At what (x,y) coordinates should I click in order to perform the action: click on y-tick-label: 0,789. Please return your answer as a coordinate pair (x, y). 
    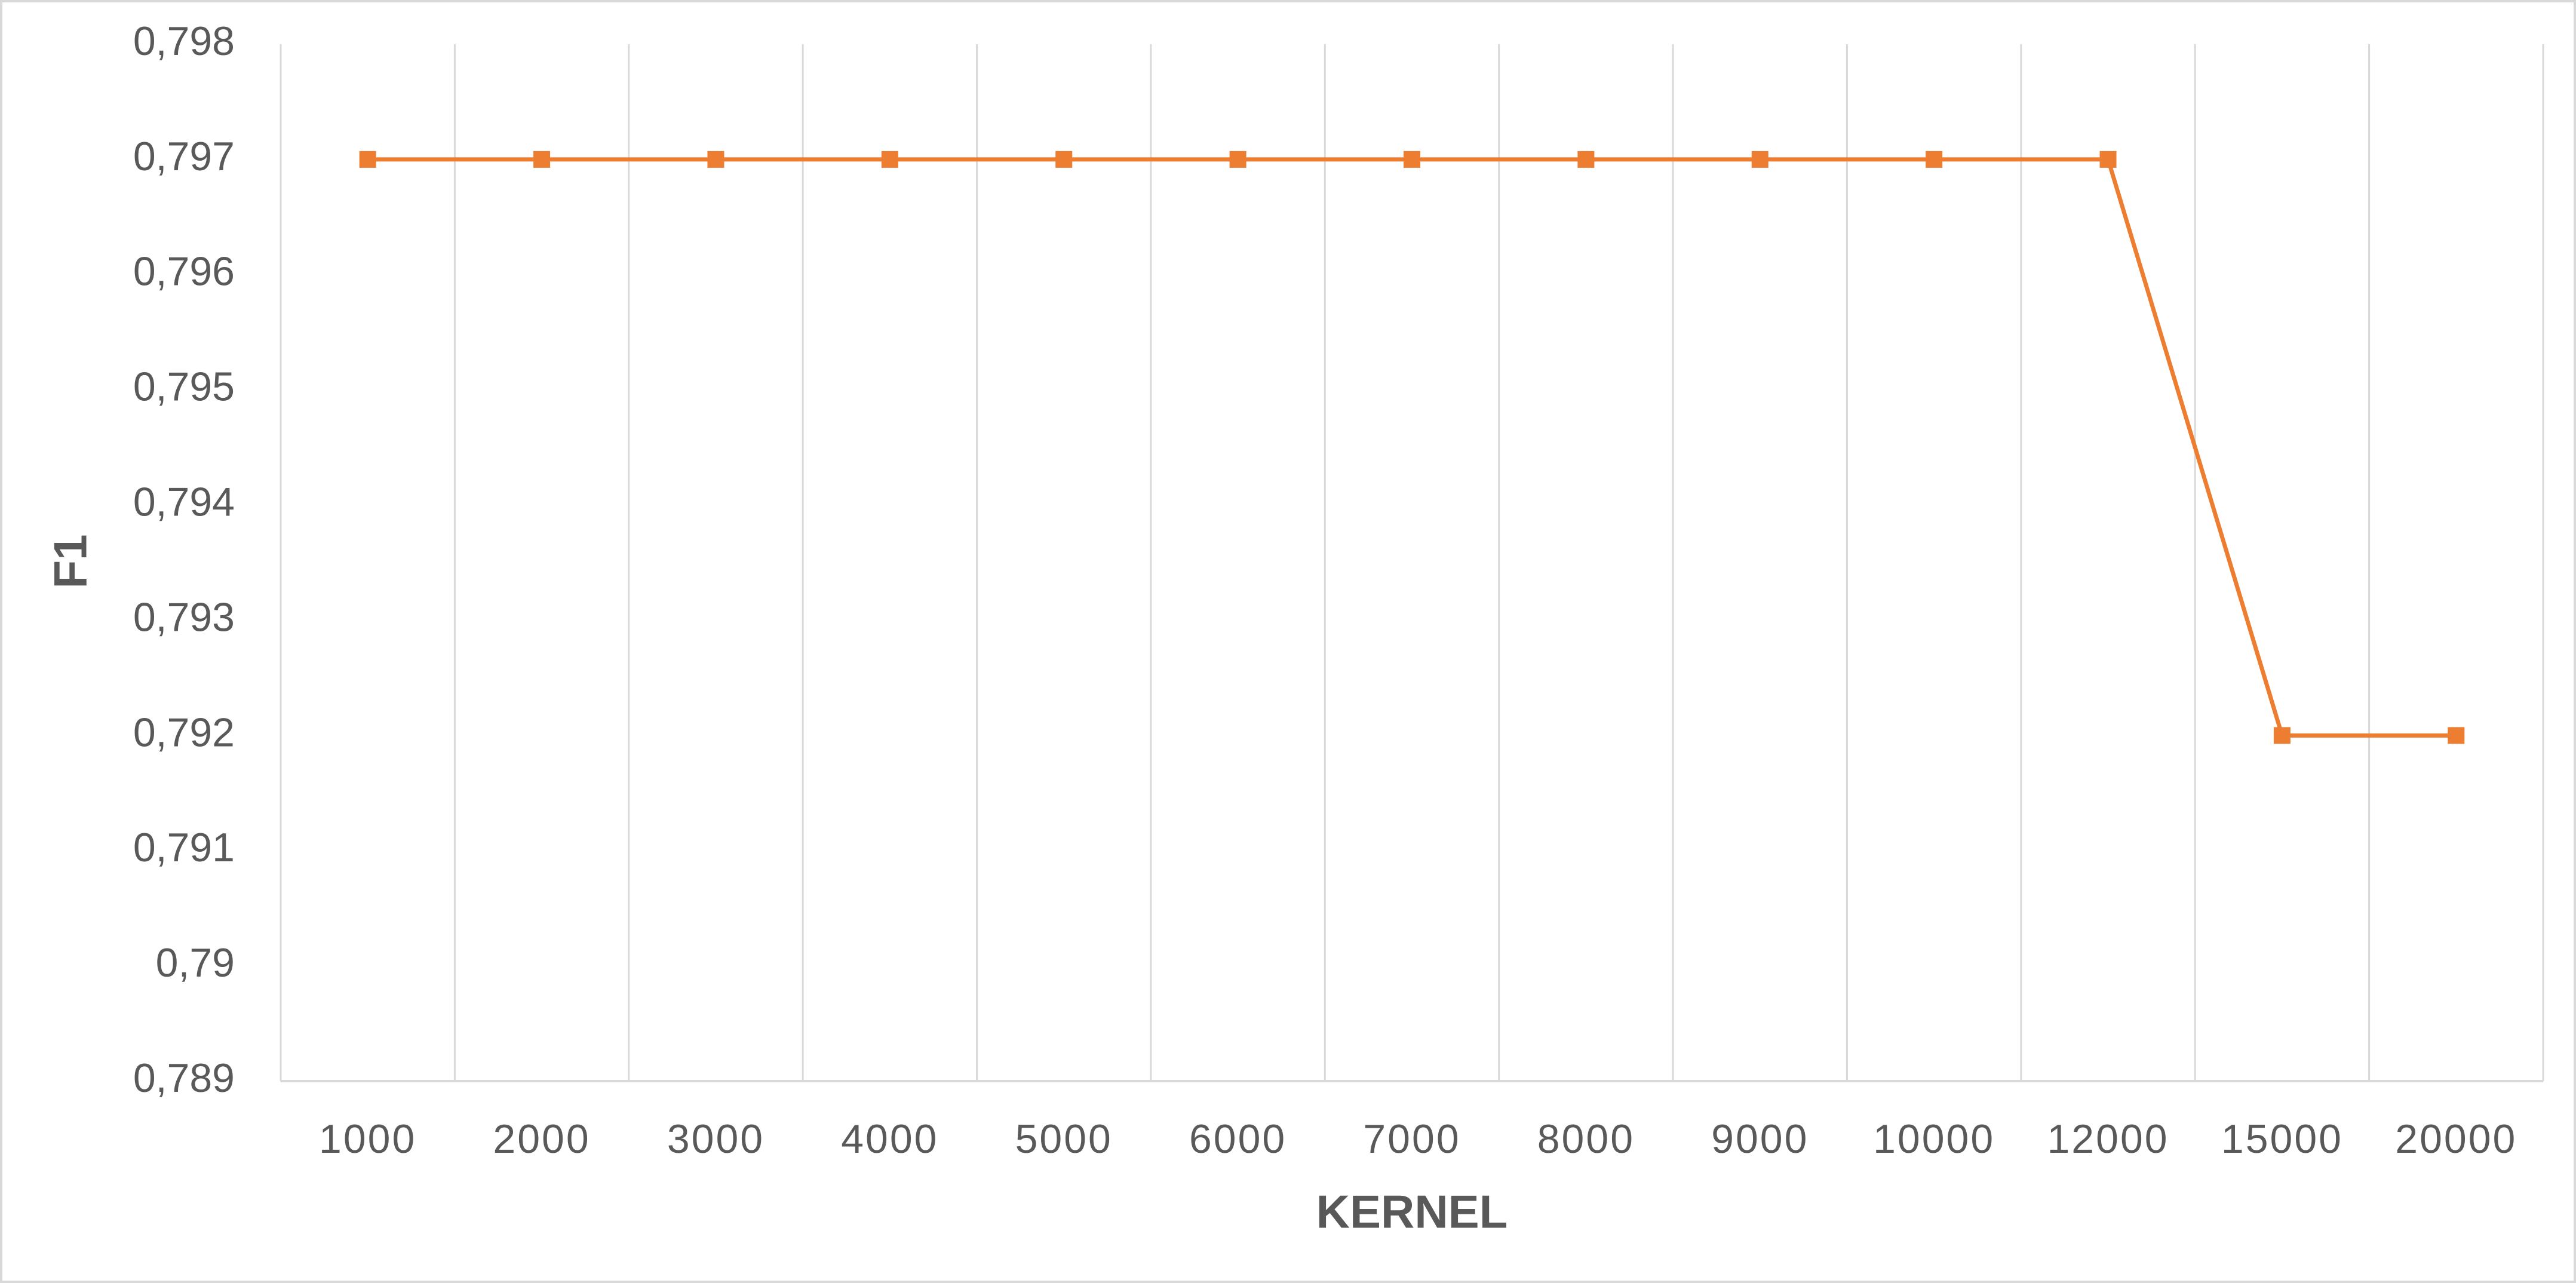
    Looking at the image, I should click on (184, 1078).